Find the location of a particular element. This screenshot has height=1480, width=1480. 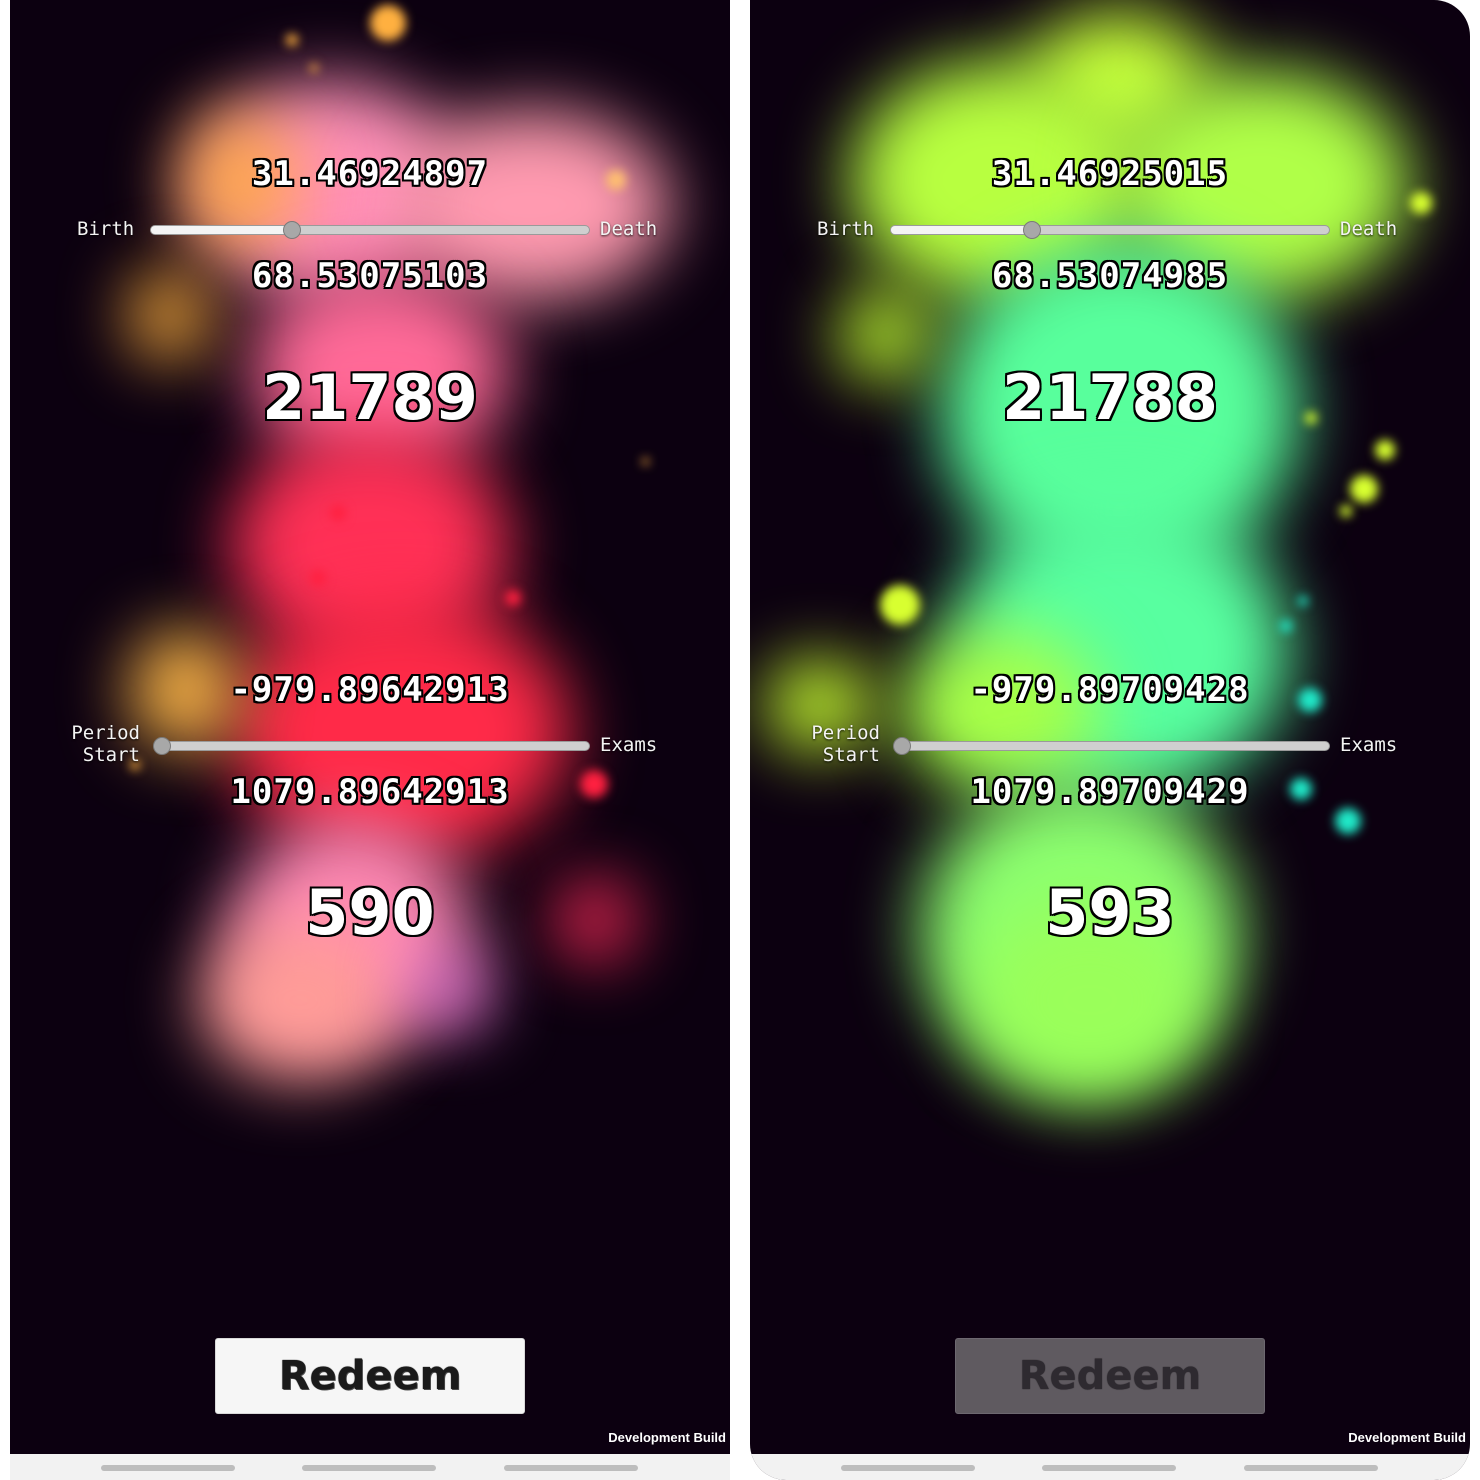

secondary-count: 593 is located at coordinates (1110, 912).